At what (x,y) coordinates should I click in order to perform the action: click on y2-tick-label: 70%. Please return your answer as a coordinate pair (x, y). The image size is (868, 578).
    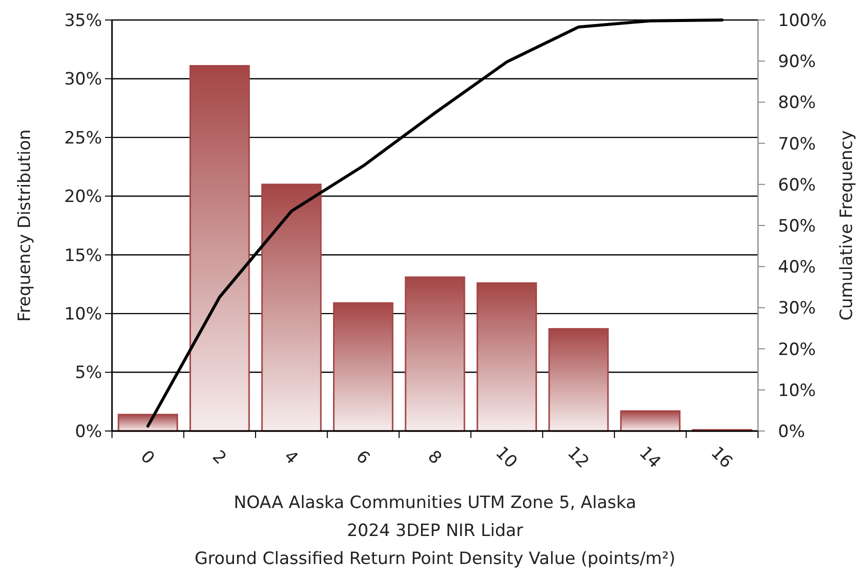
    Looking at the image, I should click on (797, 144).